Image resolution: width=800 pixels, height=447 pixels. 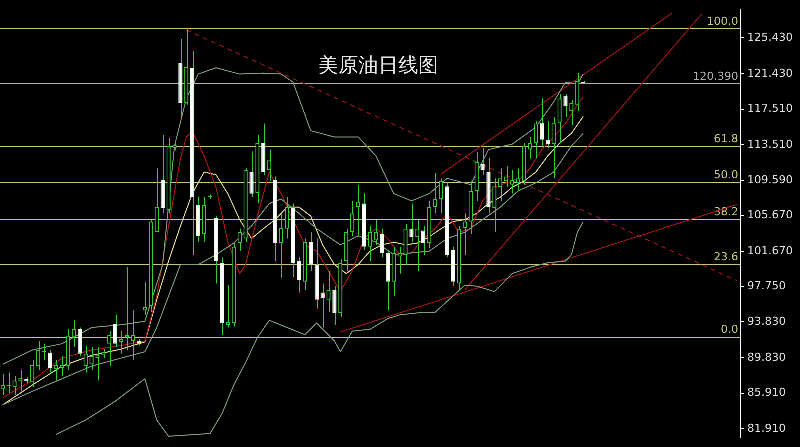 I want to click on annotation: 38.2, so click(x=726, y=211).